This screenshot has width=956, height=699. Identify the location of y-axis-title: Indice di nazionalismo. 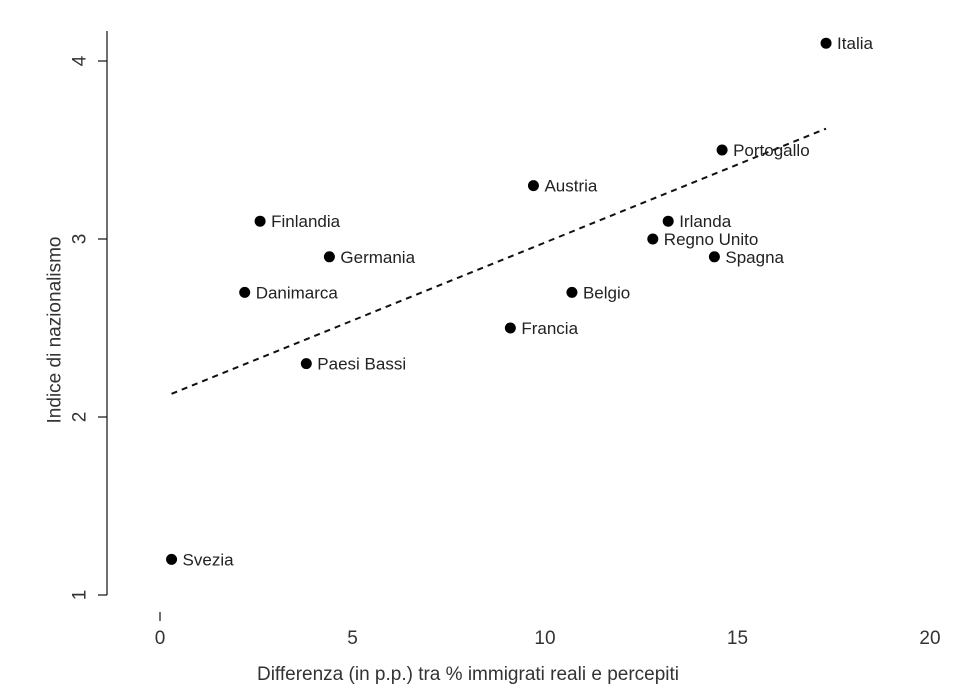
(55, 330).